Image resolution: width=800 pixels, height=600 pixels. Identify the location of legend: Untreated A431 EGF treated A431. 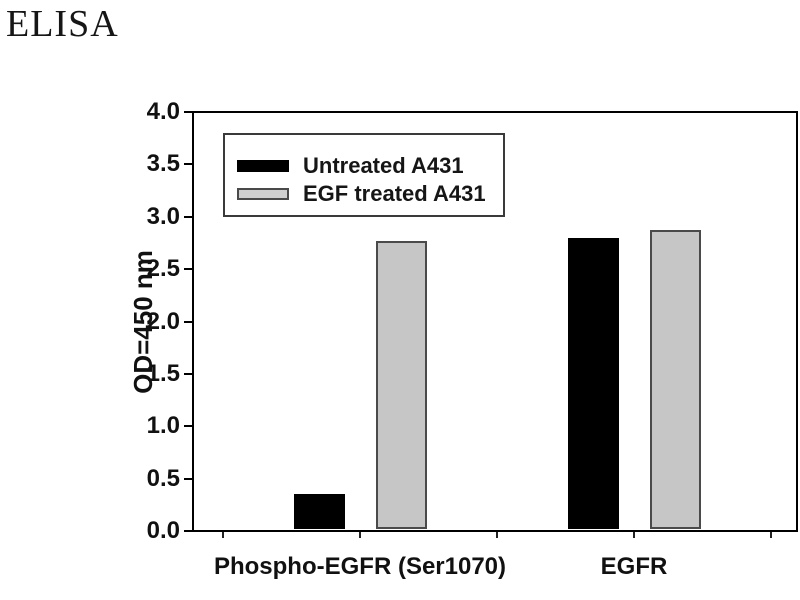
(364, 175).